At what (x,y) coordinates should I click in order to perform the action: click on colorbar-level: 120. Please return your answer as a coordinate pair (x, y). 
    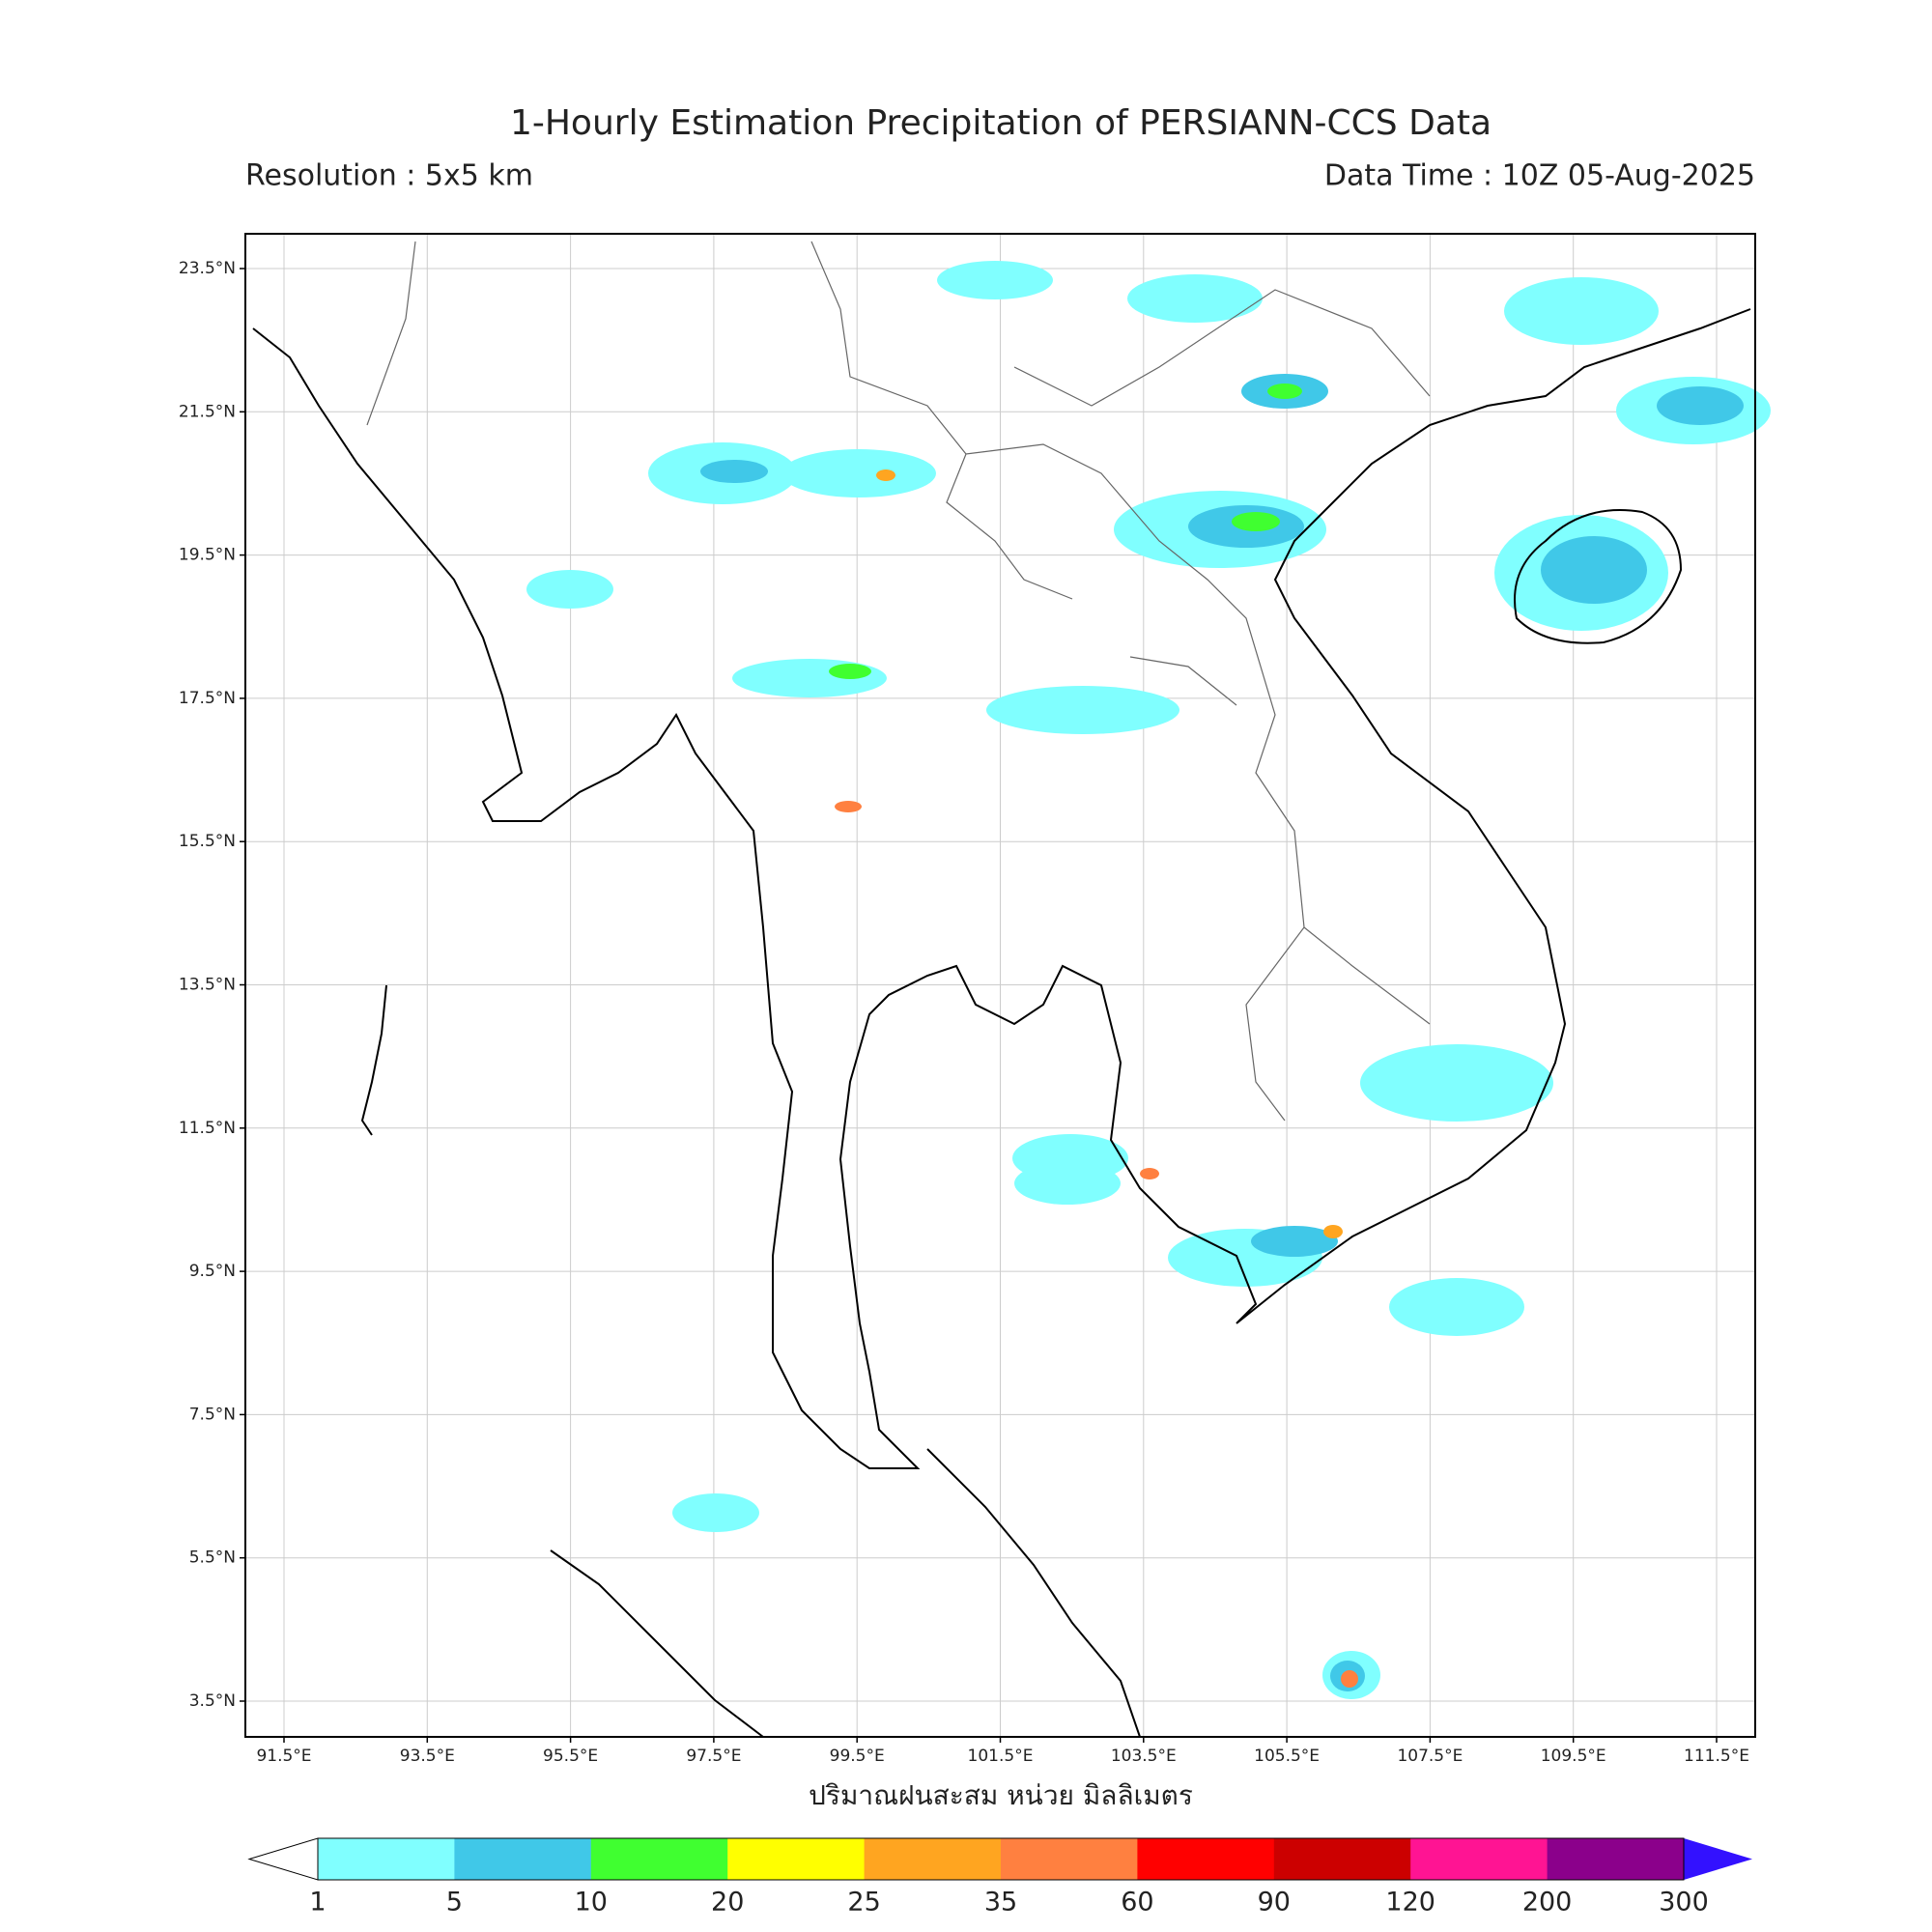
    Looking at the image, I should click on (1410, 1903).